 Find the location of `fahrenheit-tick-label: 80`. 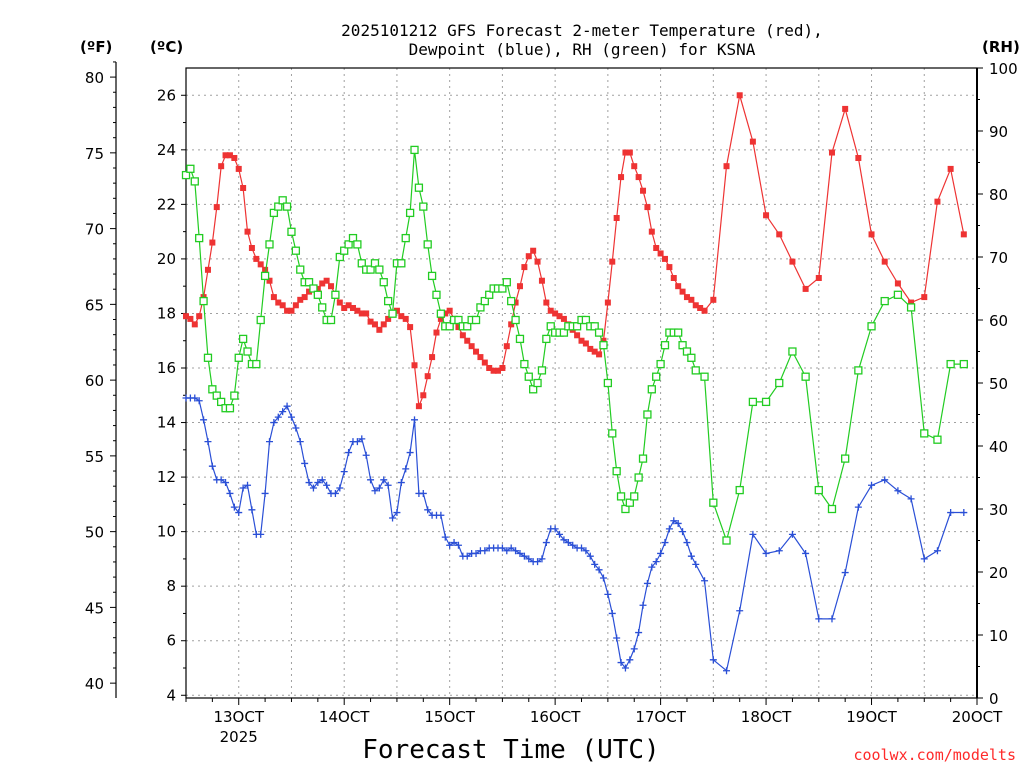

fahrenheit-tick-label: 80 is located at coordinates (94, 78).